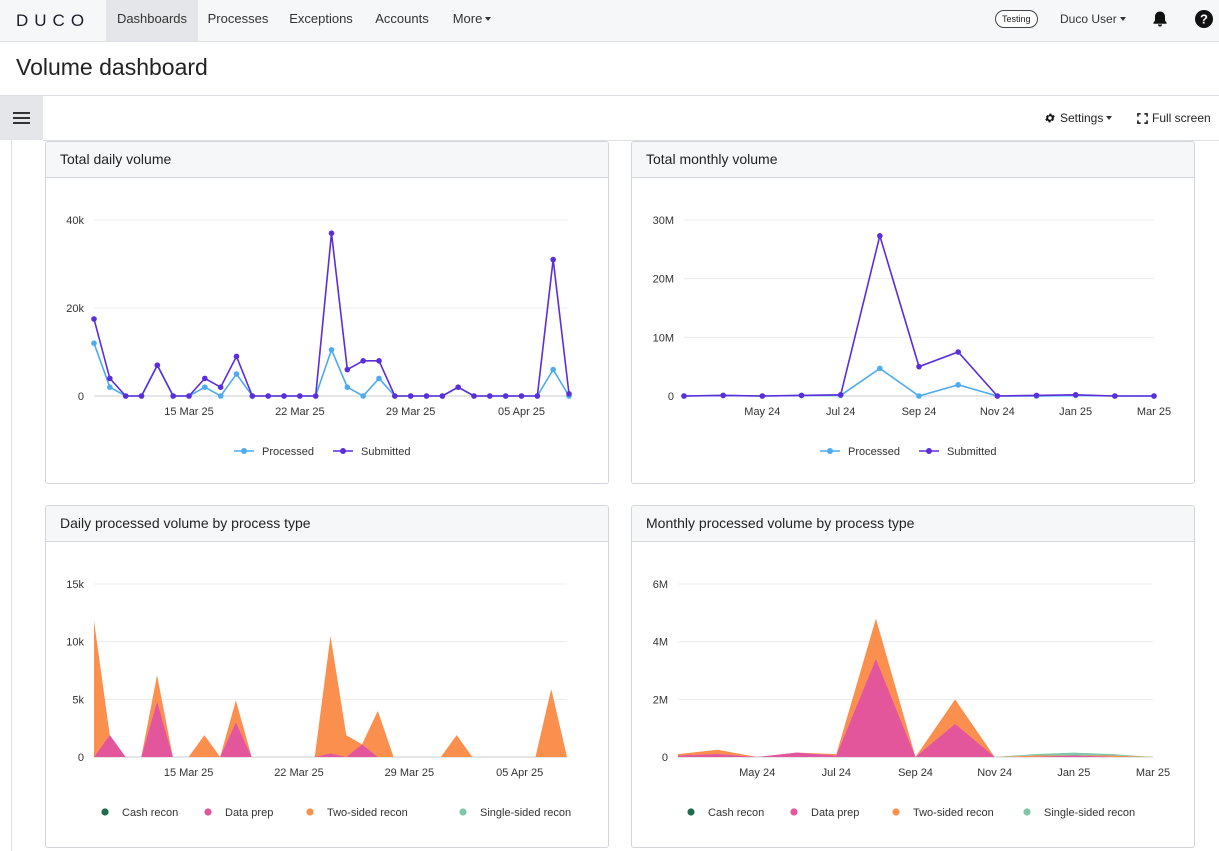 The image size is (1219, 851). Describe the element at coordinates (321, 20) in the screenshot. I see `nav-tab-exceptions: Exceptions` at that location.